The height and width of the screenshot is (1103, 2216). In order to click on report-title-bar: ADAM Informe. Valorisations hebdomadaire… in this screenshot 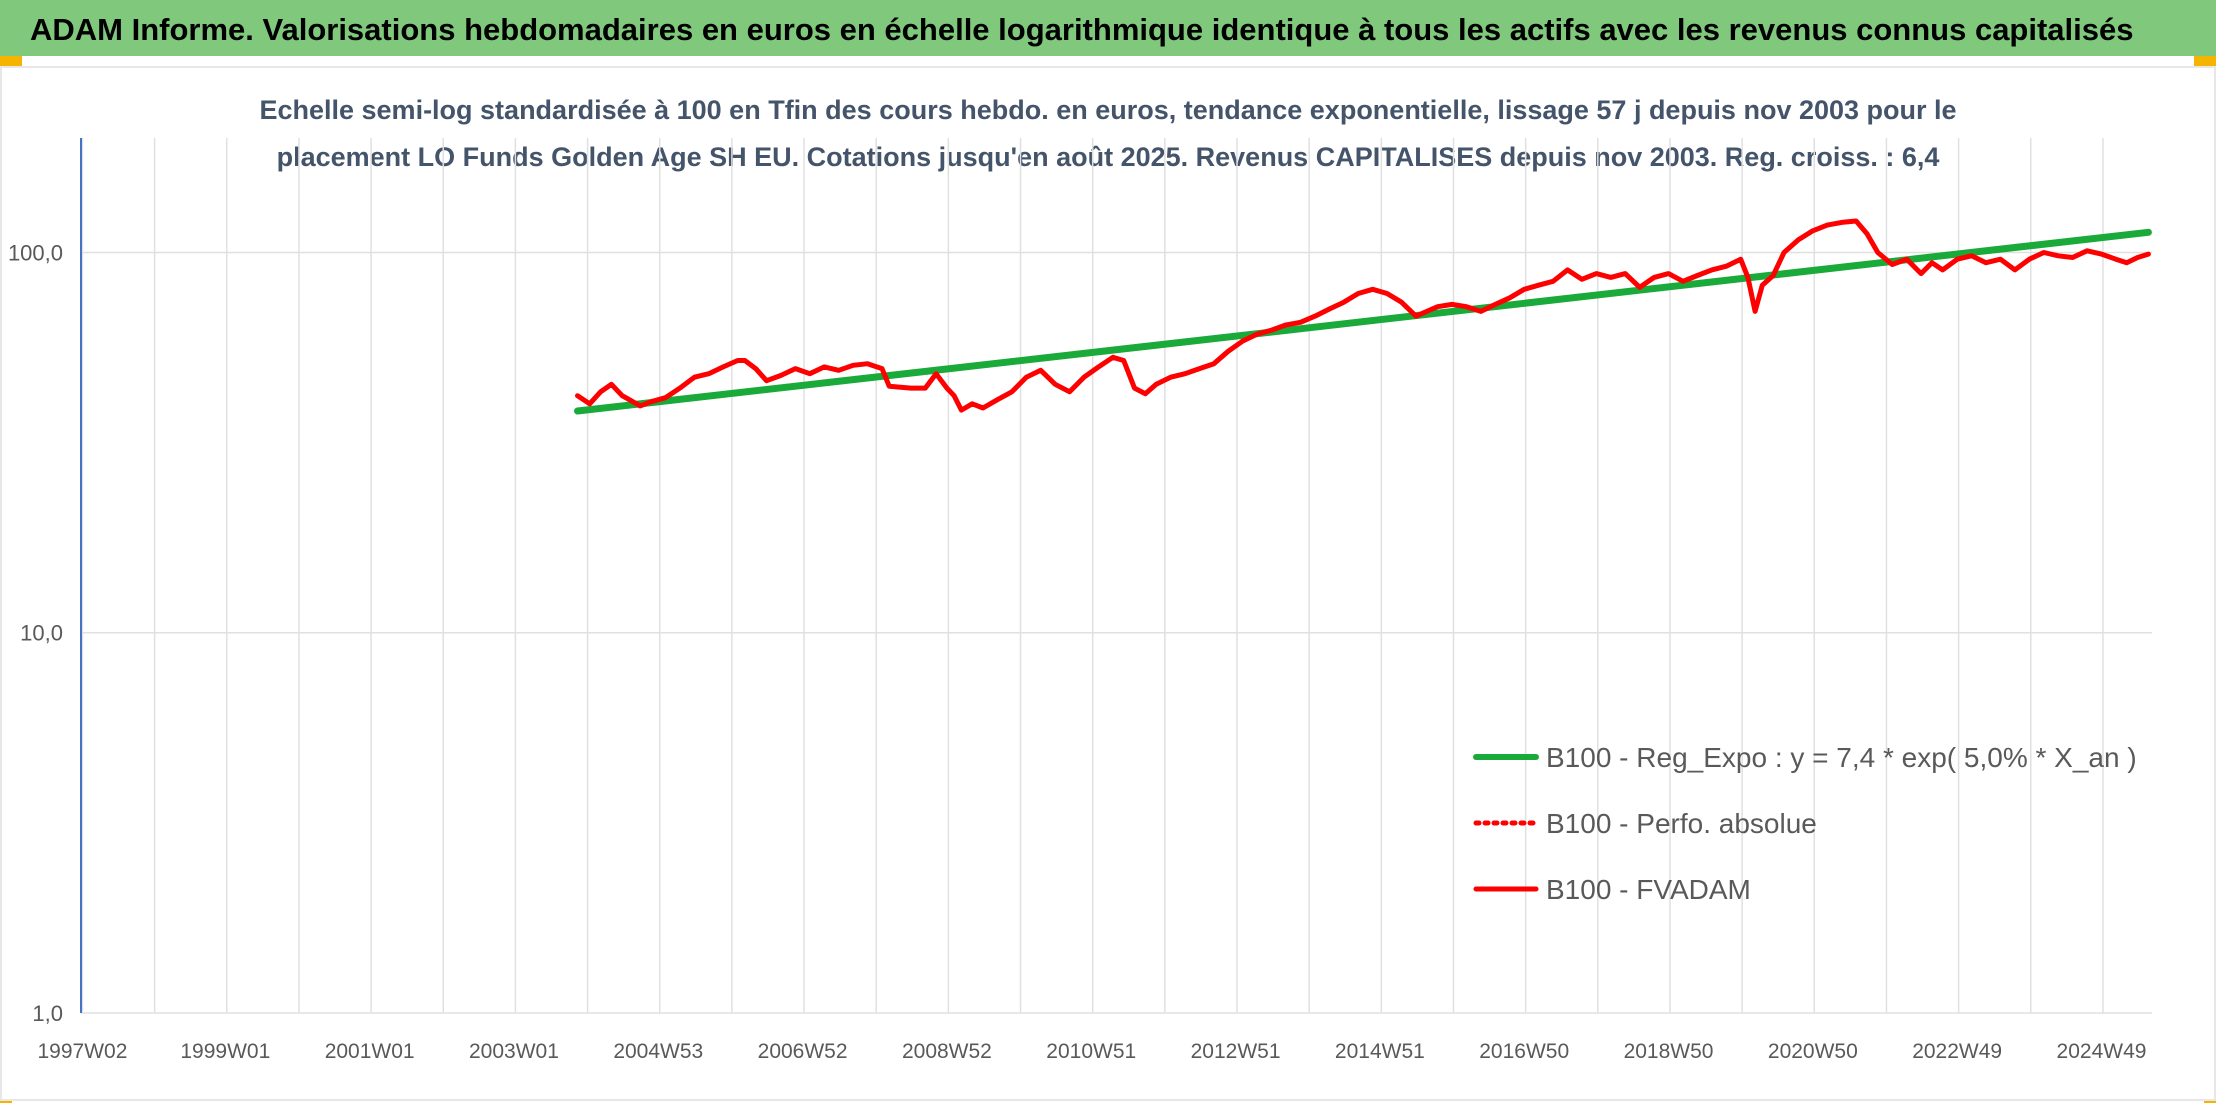, I will do `click(1108, 28)`.